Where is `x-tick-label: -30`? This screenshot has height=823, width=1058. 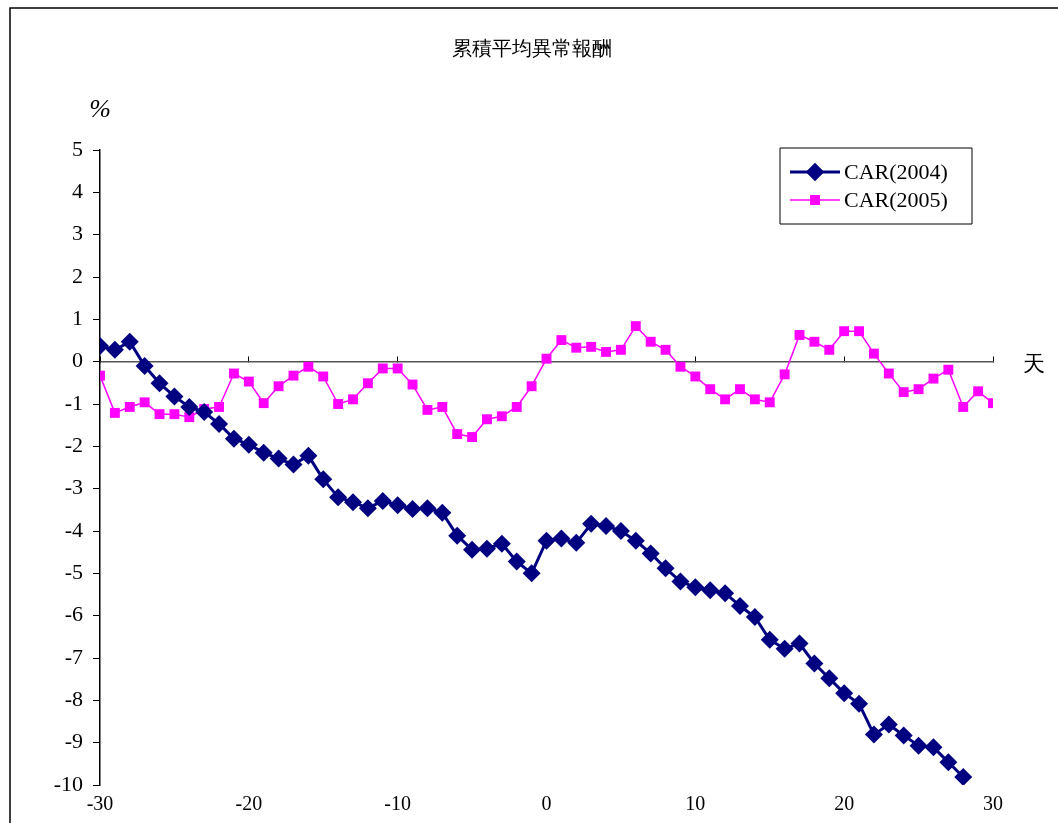 x-tick-label: -30 is located at coordinates (100, 803).